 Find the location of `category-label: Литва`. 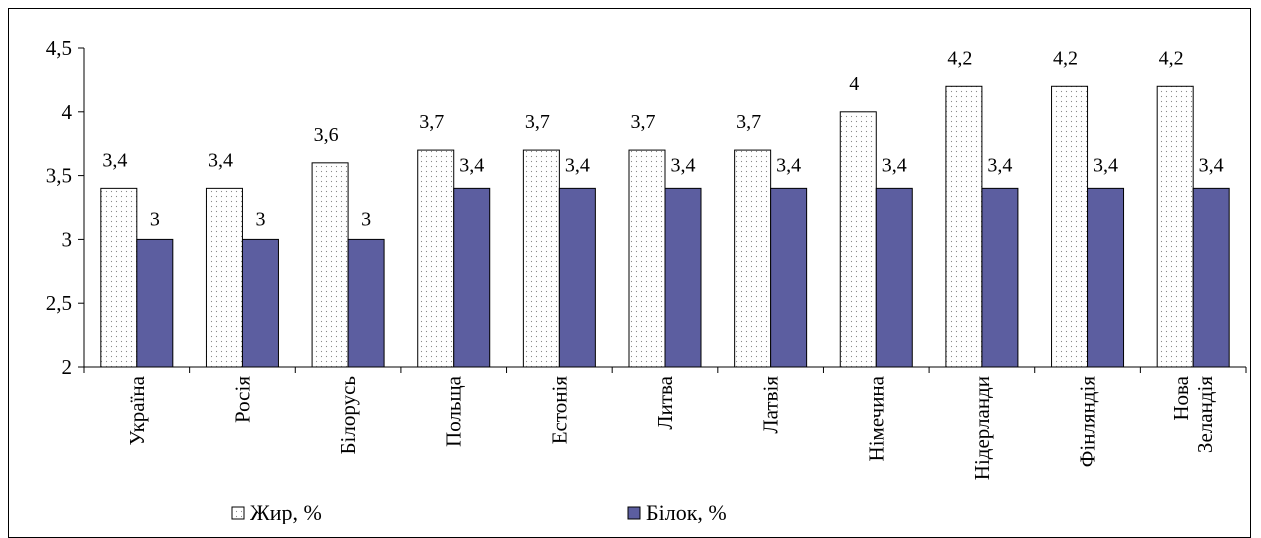

category-label: Литва is located at coordinates (665, 402).